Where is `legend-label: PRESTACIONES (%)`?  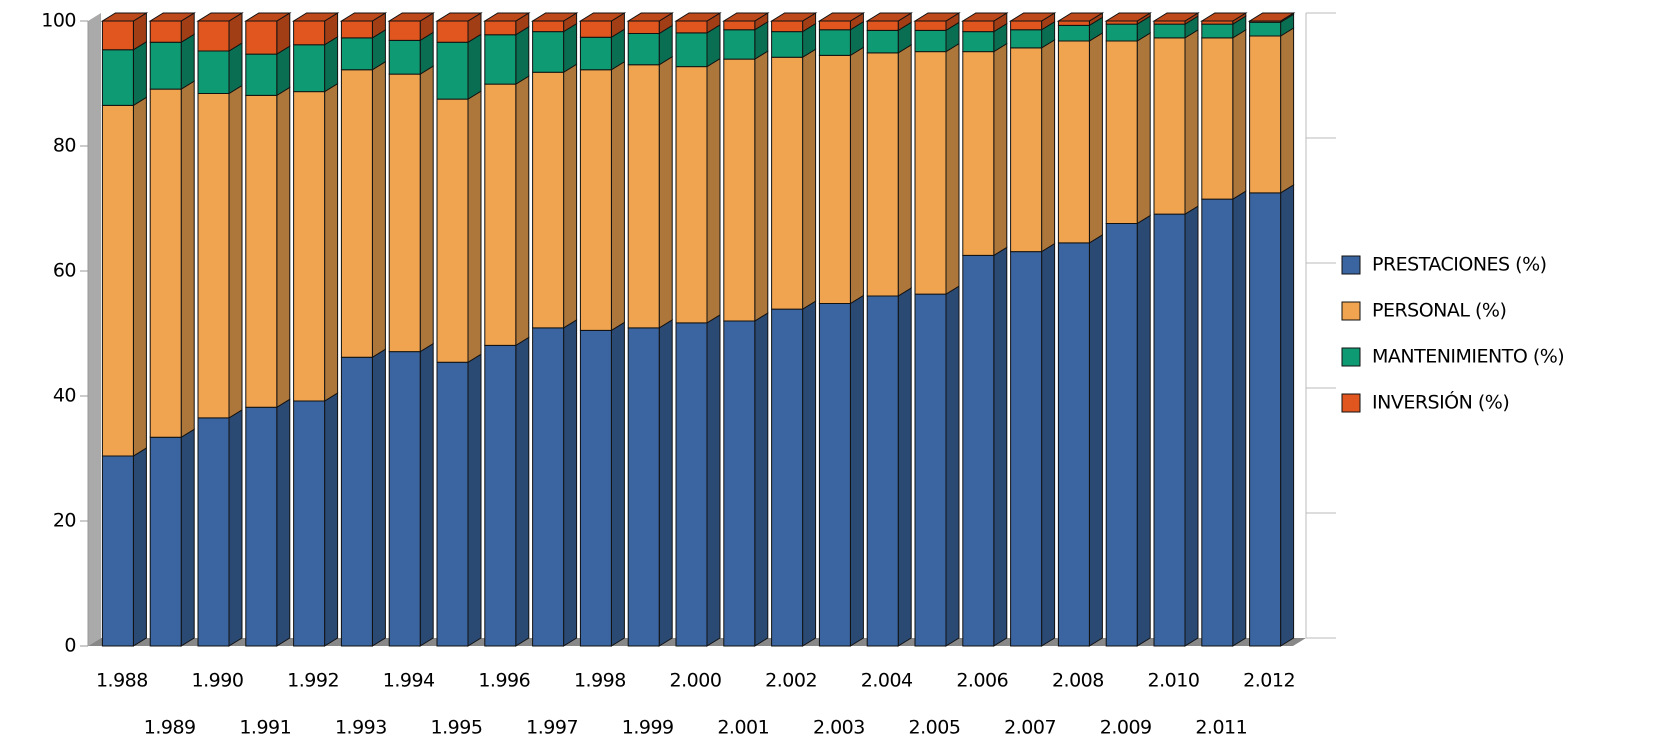
legend-label: PRESTACIONES (%) is located at coordinates (1459, 265).